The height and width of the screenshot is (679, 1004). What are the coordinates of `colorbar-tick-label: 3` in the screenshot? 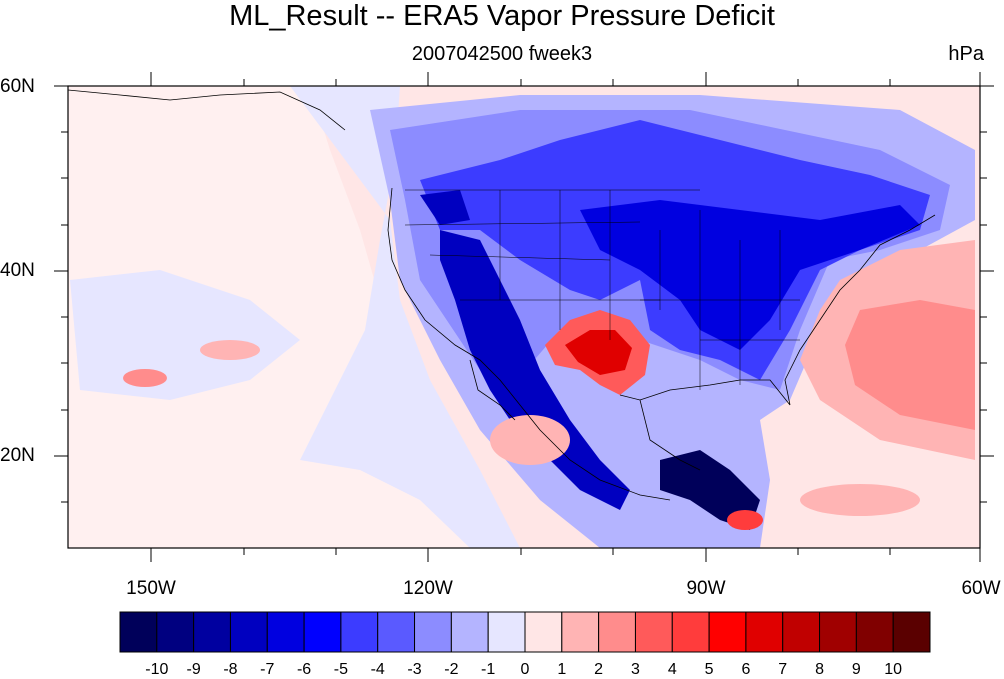 It's located at (635, 669).